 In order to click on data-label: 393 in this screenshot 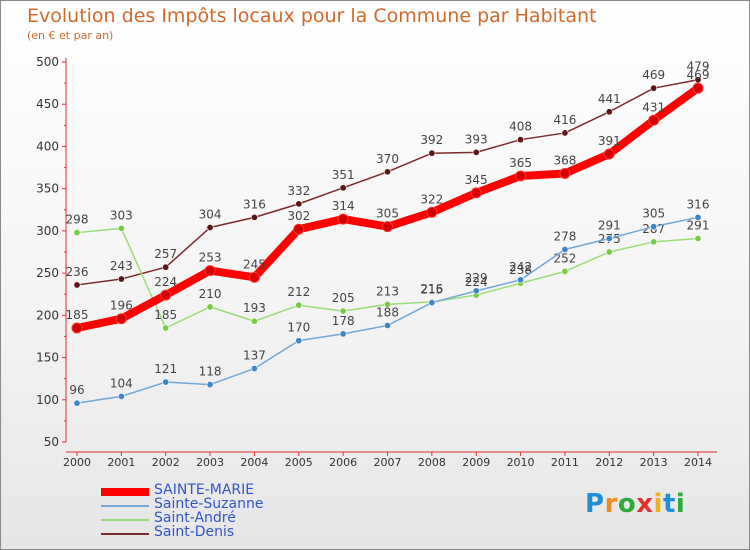, I will do `click(476, 139)`.